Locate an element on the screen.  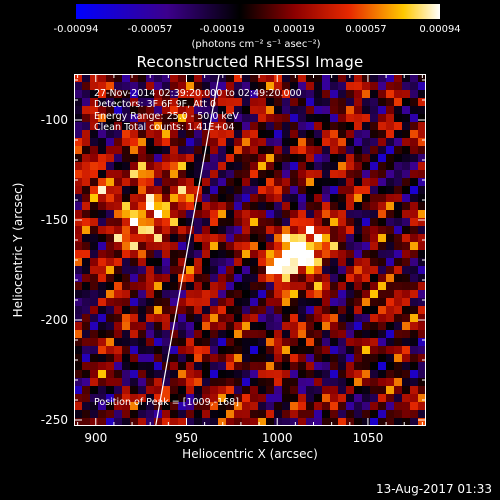
x-tick-label: 900 is located at coordinates (96, 438).